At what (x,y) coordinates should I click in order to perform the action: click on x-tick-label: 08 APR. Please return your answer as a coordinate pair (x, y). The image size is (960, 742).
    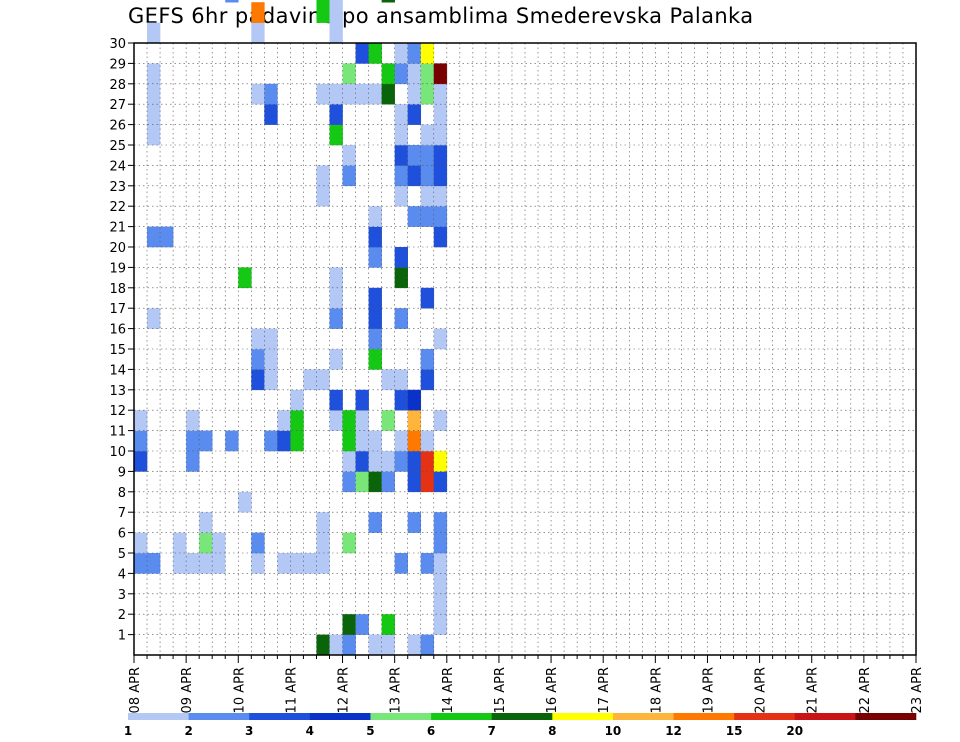
    Looking at the image, I should click on (135, 690).